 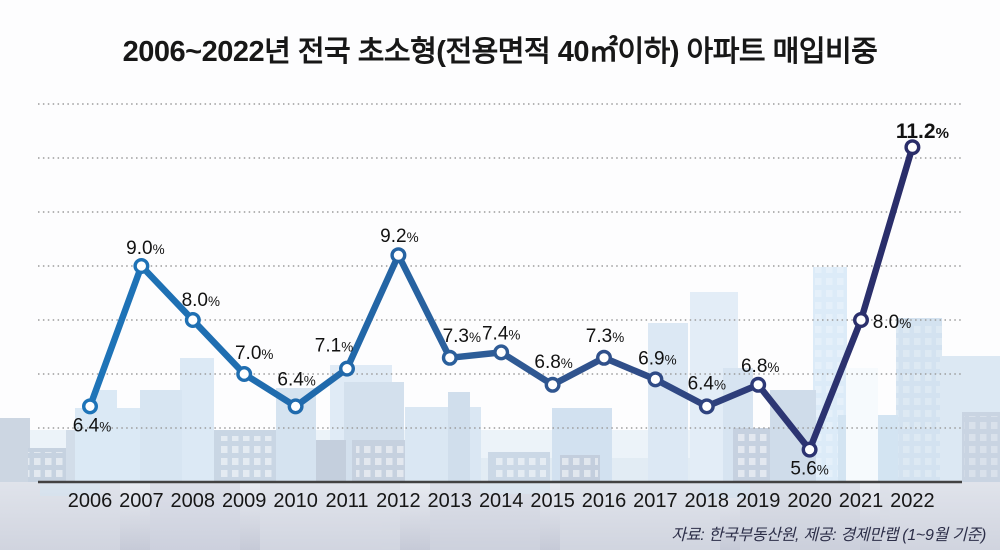 What do you see at coordinates (192, 320) in the screenshot?
I see `data-point-2008` at bounding box center [192, 320].